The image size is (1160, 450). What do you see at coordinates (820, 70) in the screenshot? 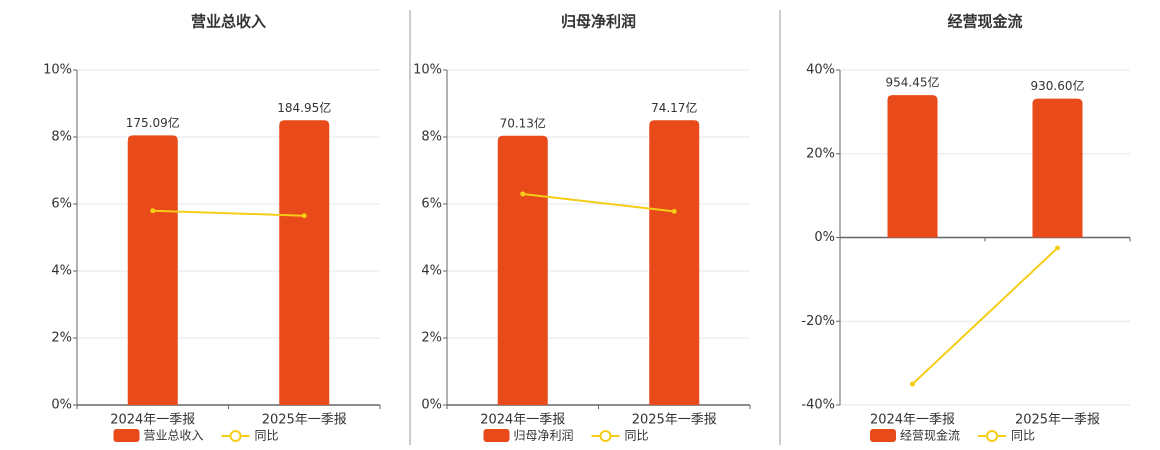
I see `y-tick-label: 40%` at bounding box center [820, 70].